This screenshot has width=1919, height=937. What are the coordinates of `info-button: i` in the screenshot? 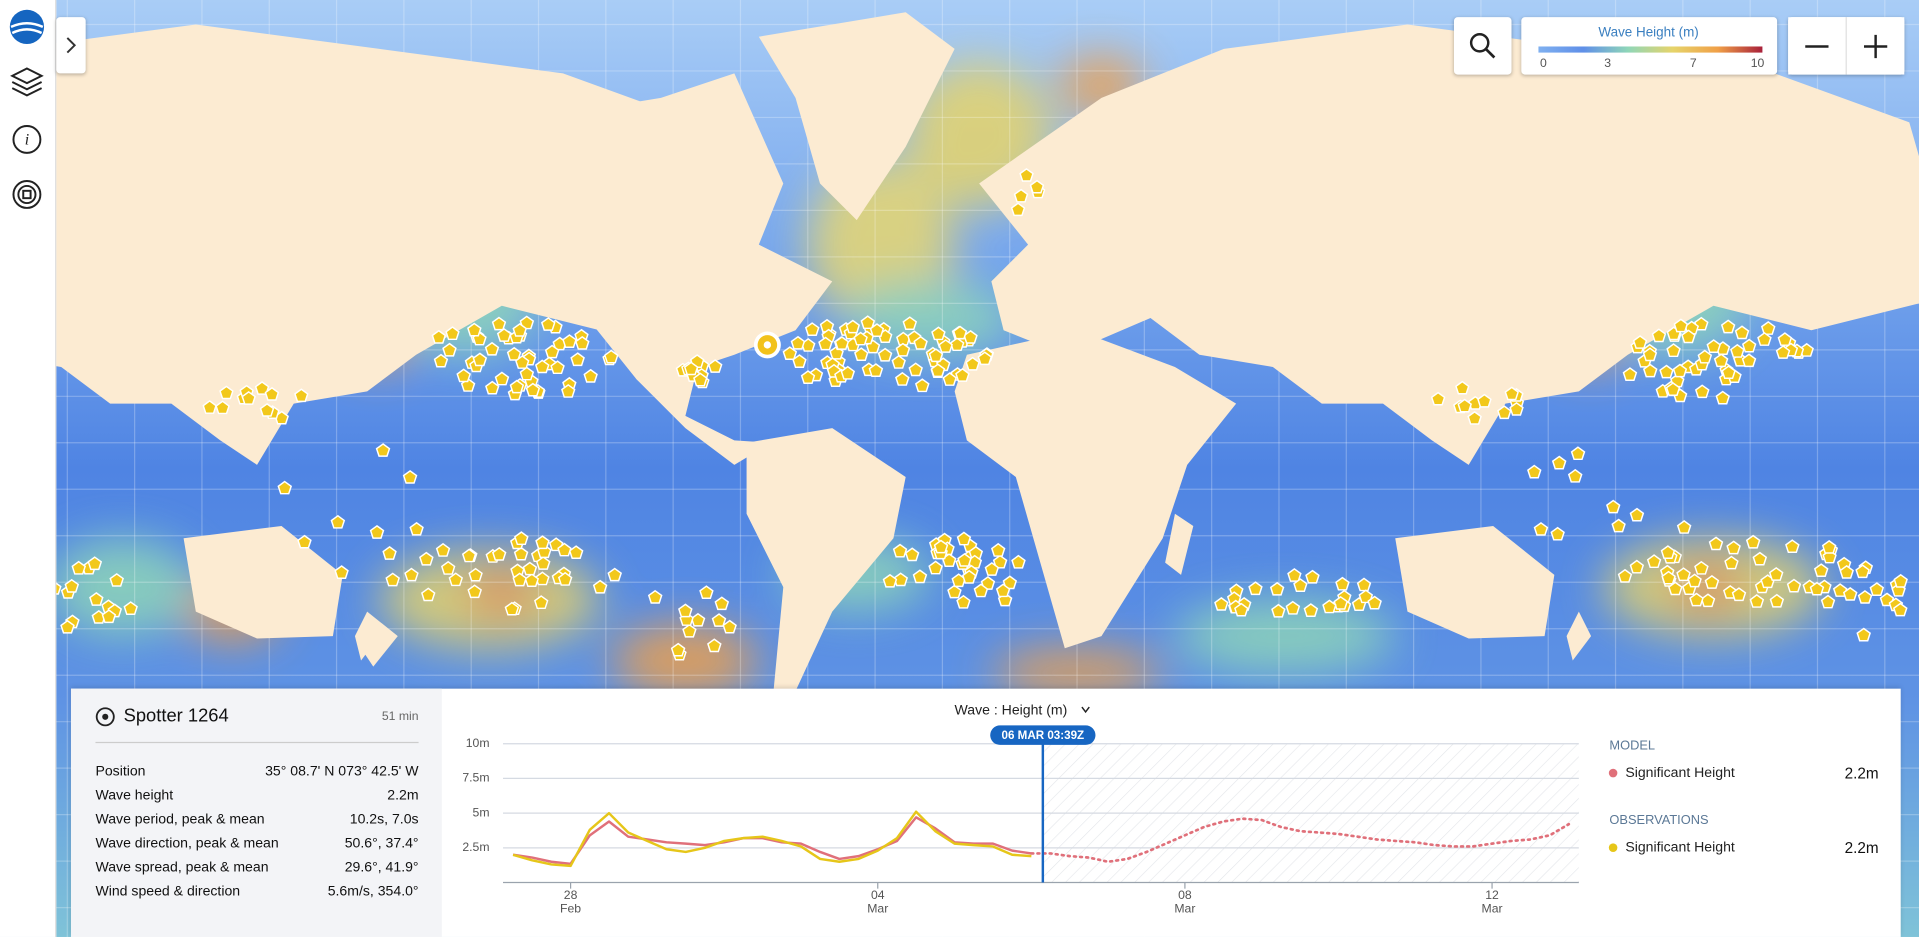 It's located at (27, 139).